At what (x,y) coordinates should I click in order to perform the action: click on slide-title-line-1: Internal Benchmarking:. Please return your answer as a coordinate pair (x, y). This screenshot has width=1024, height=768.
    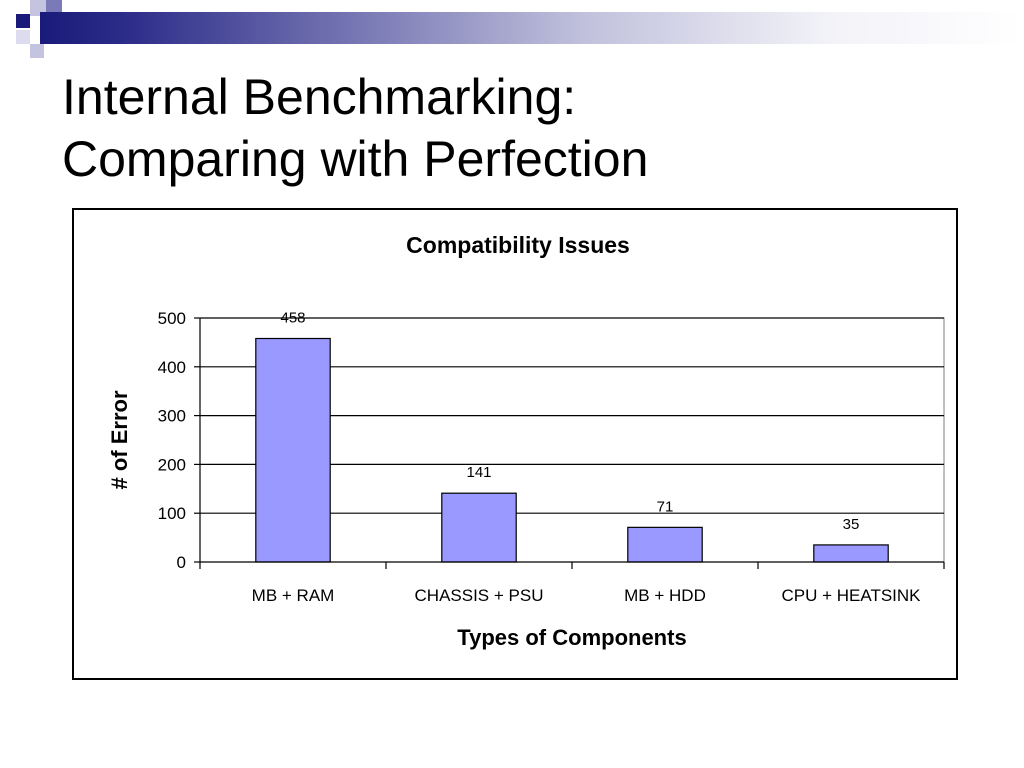
    Looking at the image, I should click on (319, 97).